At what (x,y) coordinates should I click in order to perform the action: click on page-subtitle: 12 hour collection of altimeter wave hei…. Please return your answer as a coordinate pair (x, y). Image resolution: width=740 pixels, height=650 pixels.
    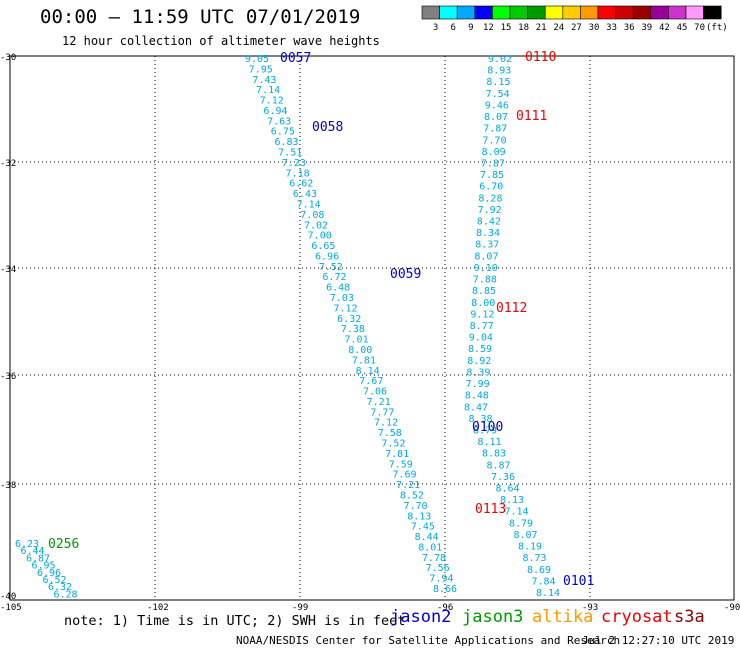
    Looking at the image, I should click on (221, 41).